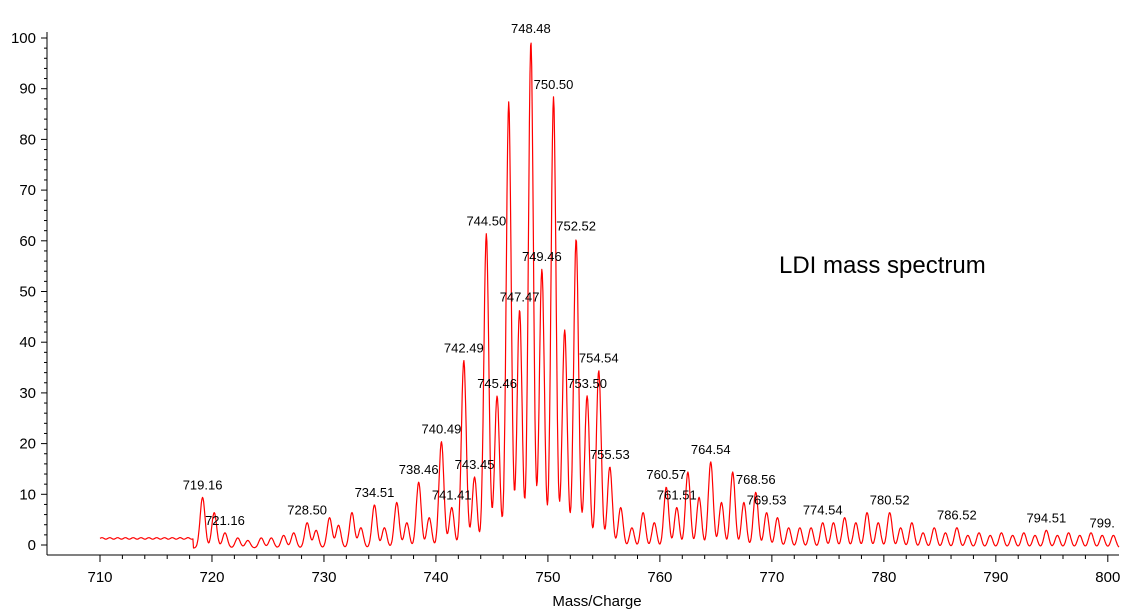 Image resolution: width=1121 pixels, height=611 pixels. Describe the element at coordinates (767, 500) in the screenshot. I see `peak-label: 769.53` at that location.